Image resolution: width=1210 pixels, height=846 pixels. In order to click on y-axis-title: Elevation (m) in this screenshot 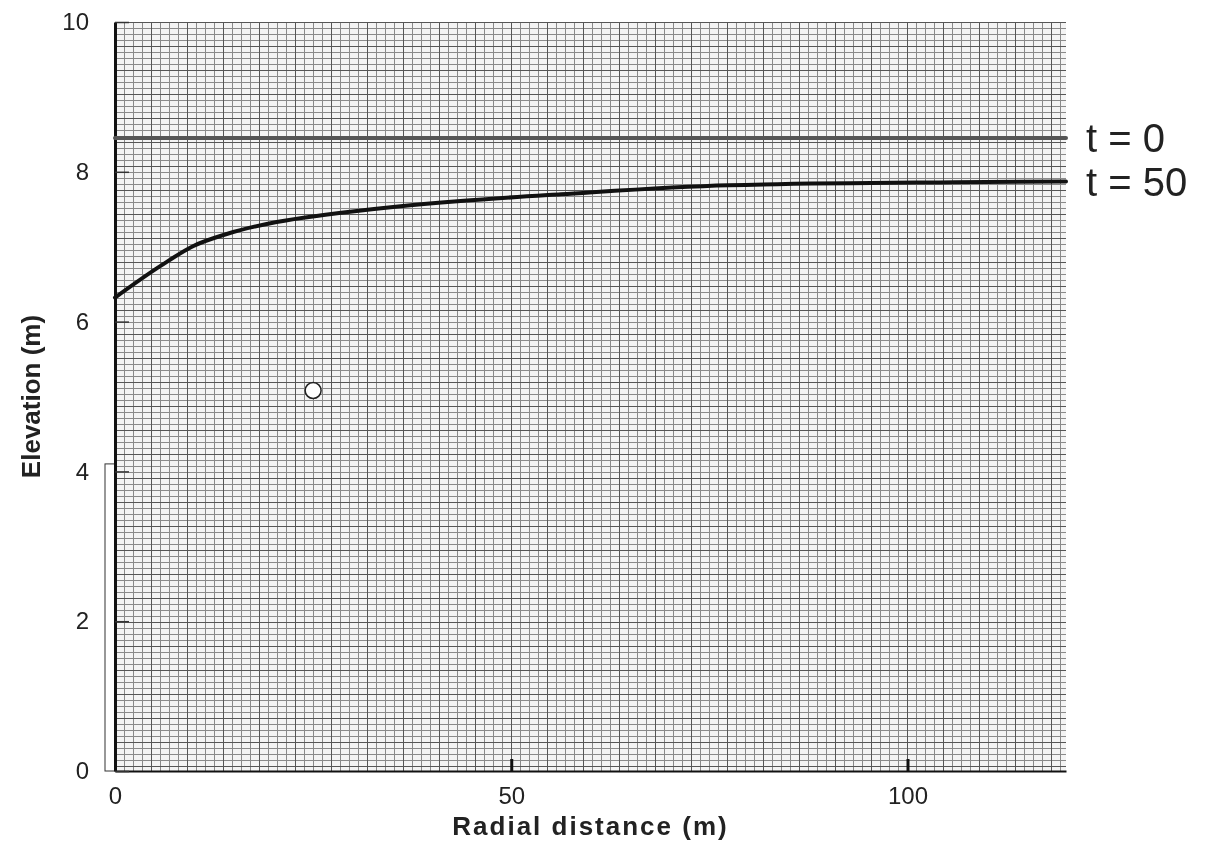, I will do `click(31, 396)`.